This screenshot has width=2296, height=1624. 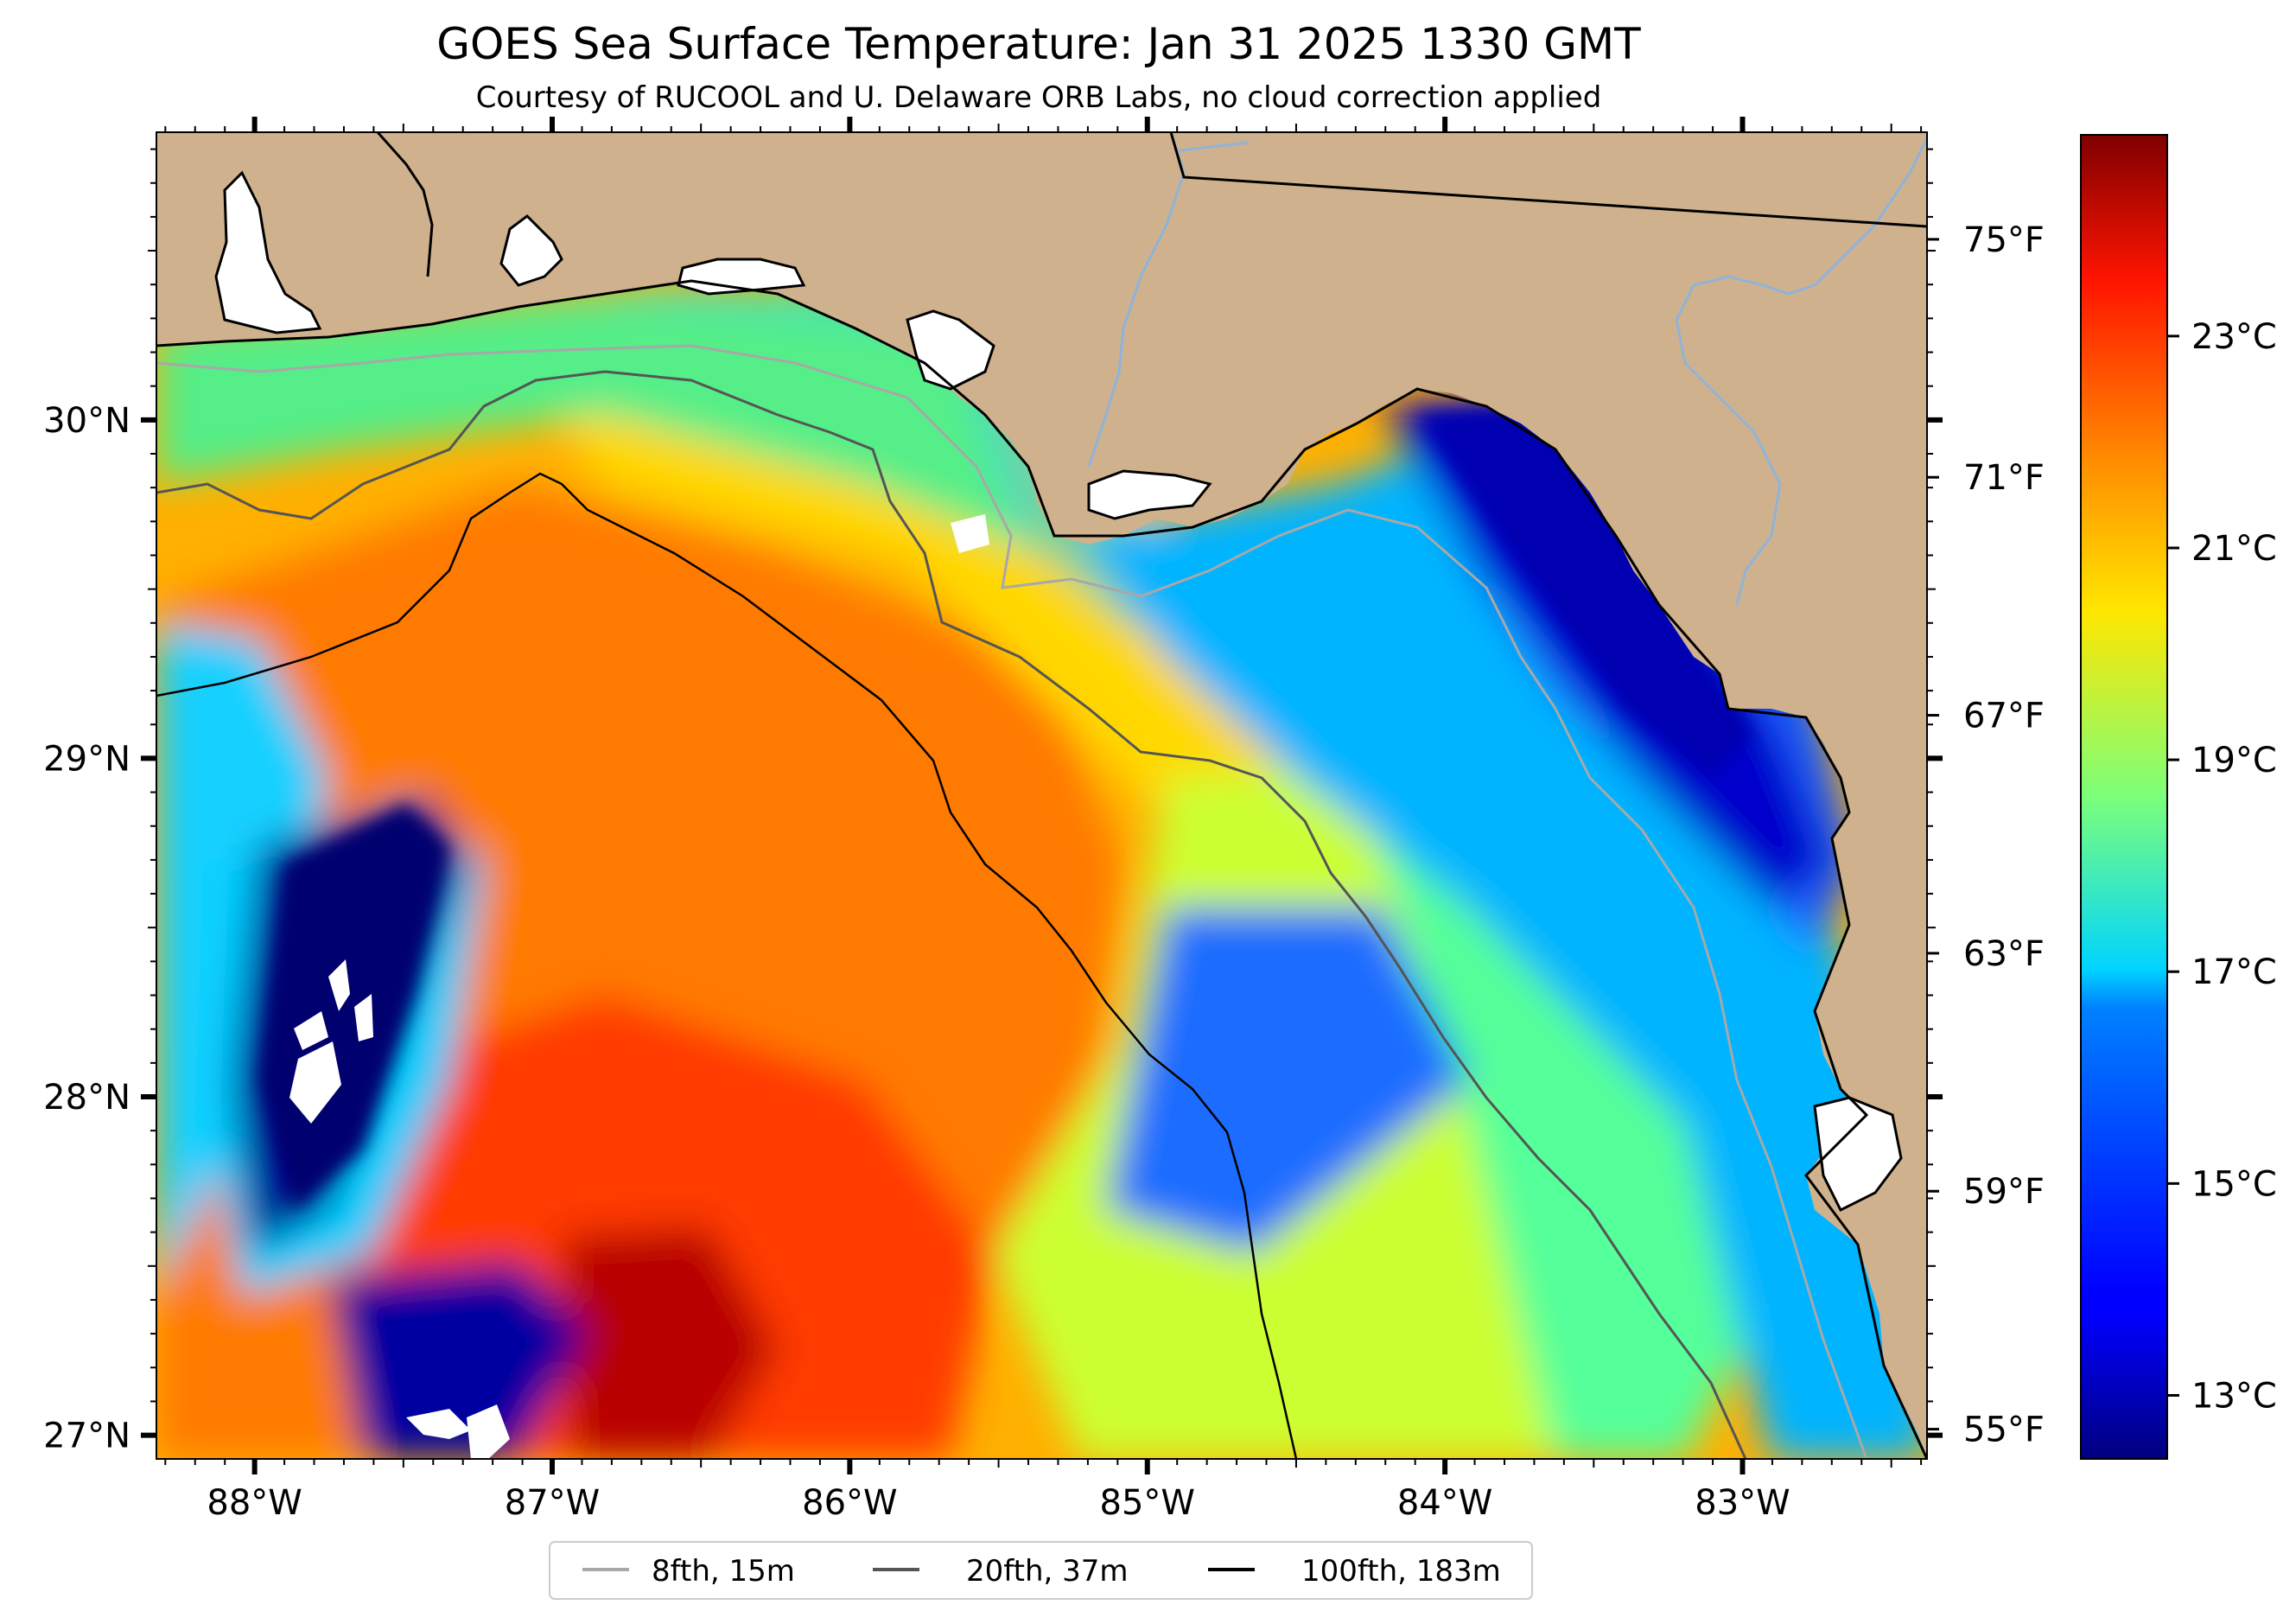 What do you see at coordinates (723, 1571) in the screenshot?
I see `legend-label-8fth: 8fth, 15m` at bounding box center [723, 1571].